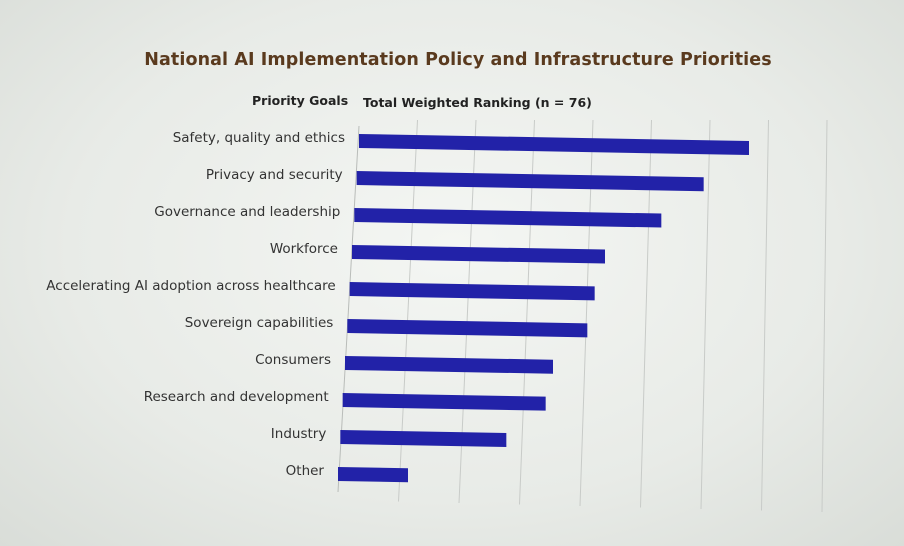 This screenshot has height=546, width=904. I want to click on category-label: Research and development, so click(236, 397).